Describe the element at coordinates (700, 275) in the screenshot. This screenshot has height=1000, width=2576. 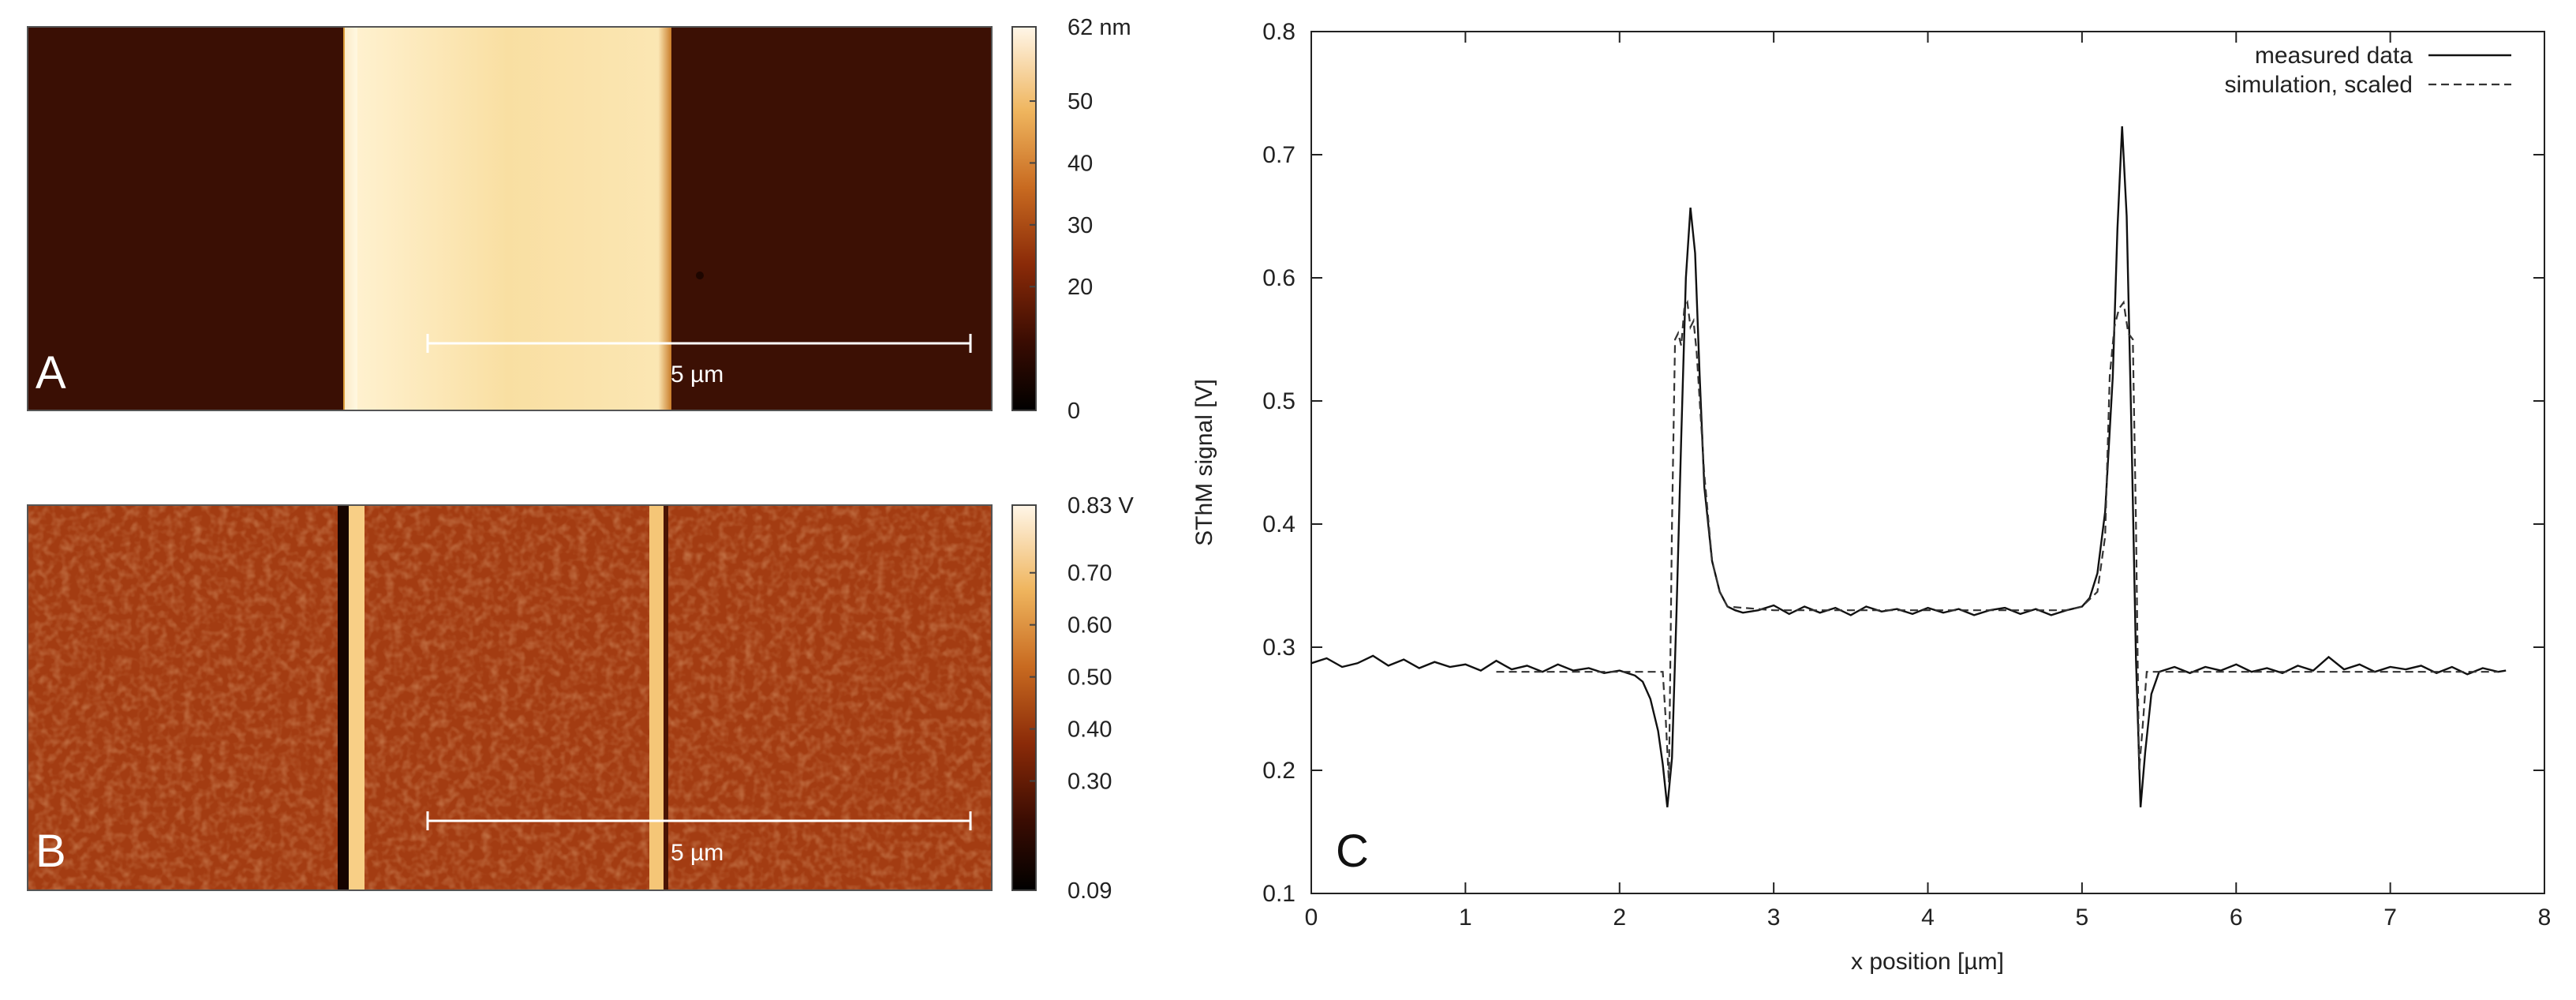
I see `panel-a-defect-dot` at that location.